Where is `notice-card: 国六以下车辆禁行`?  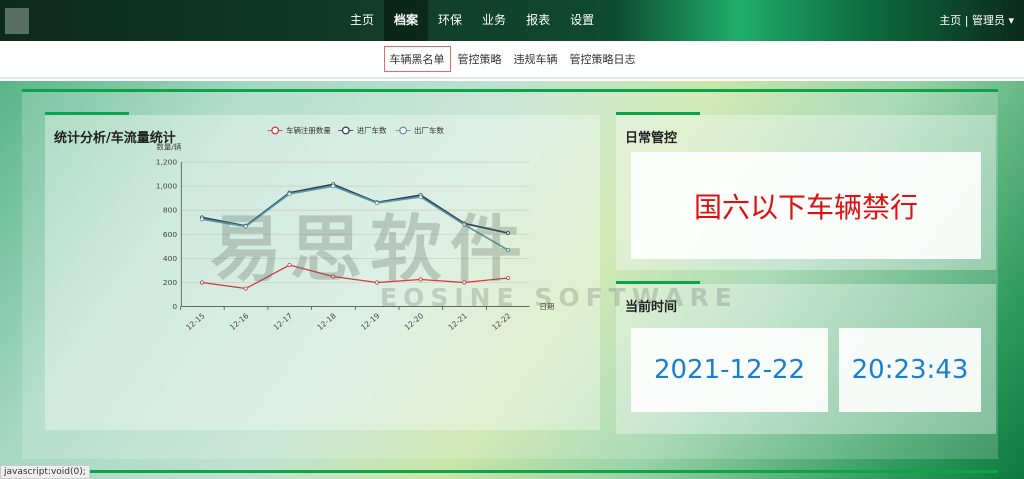
notice-card: 国六以下车辆禁行 is located at coordinates (806, 205).